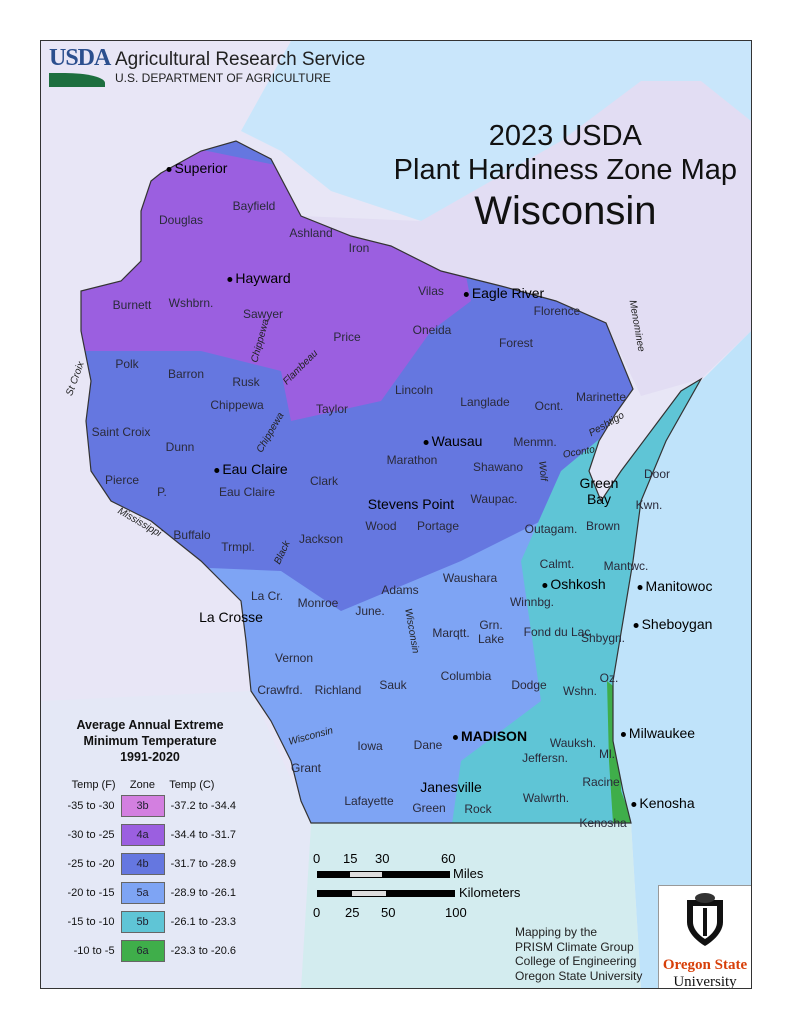 This screenshot has width=800, height=1035. What do you see at coordinates (280, 690) in the screenshot?
I see `county-label: Crawfrd.` at bounding box center [280, 690].